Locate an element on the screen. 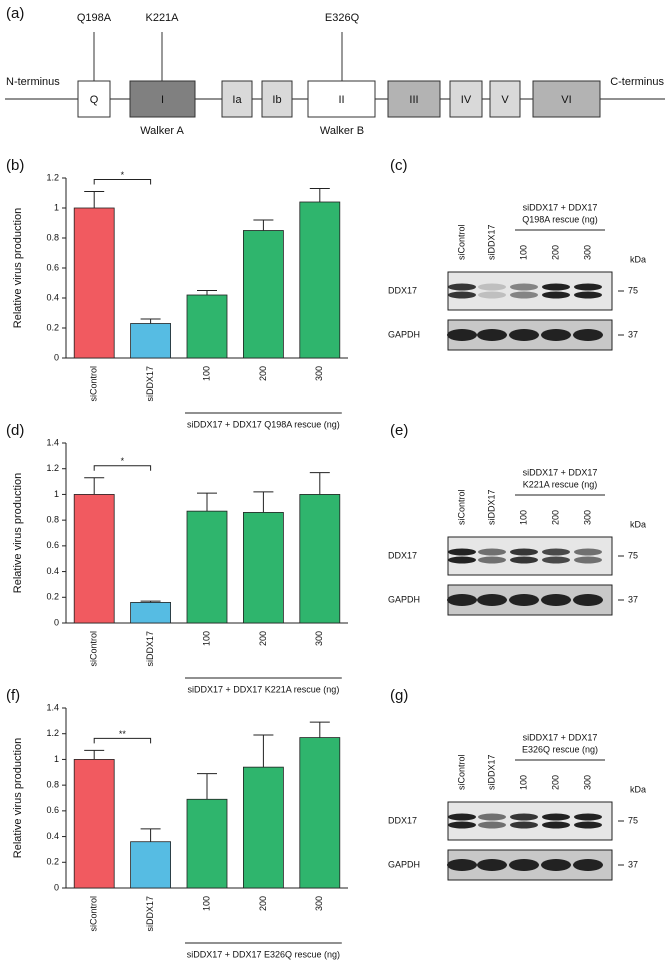 The height and width of the screenshot is (965, 670). domain-label: II is located at coordinates (341, 100).